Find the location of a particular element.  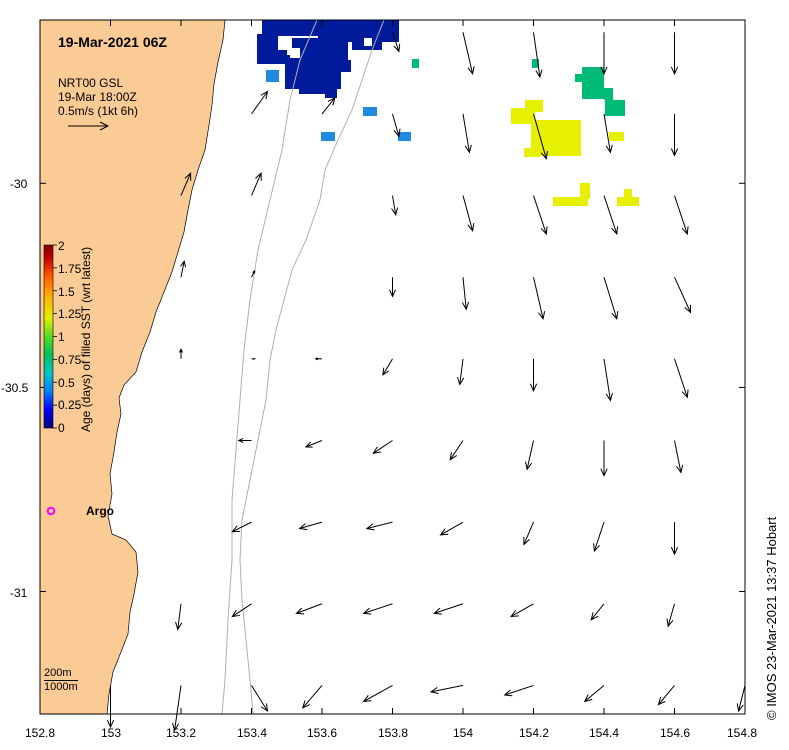

argo-label: Argo is located at coordinates (100, 511).